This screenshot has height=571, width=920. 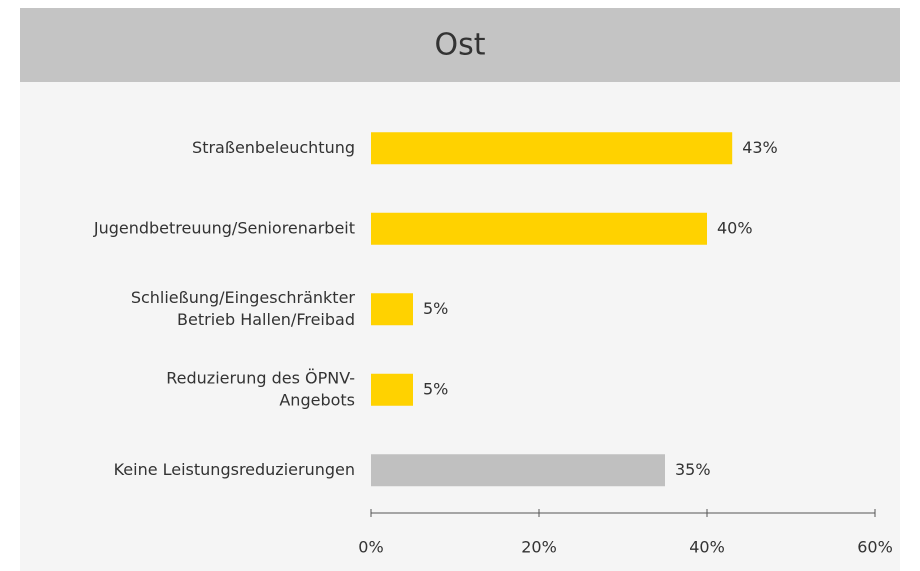 I want to click on x-tick-label: 60%, so click(x=875, y=547).